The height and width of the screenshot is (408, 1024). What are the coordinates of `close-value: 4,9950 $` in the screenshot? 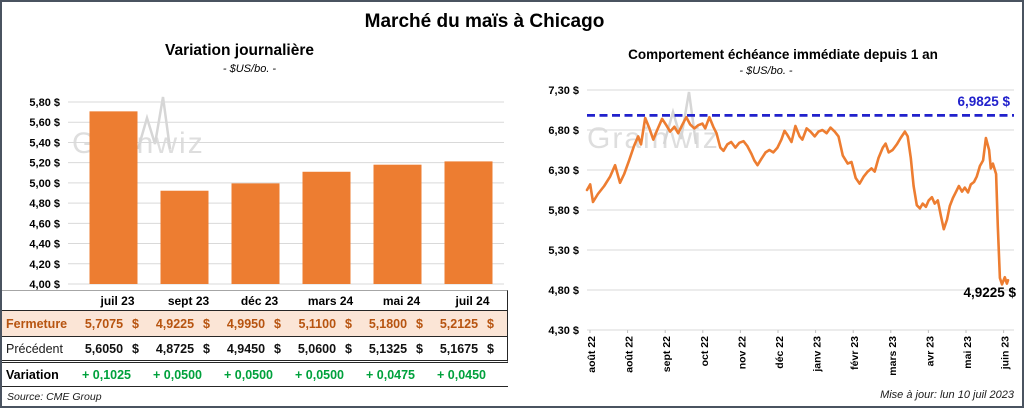 It's located at (253, 323).